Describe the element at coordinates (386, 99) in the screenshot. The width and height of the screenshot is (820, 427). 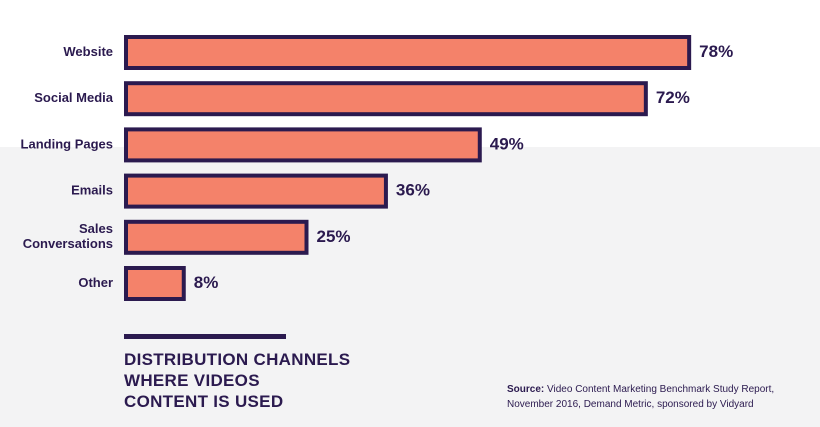
I see `bar-social-media` at that location.